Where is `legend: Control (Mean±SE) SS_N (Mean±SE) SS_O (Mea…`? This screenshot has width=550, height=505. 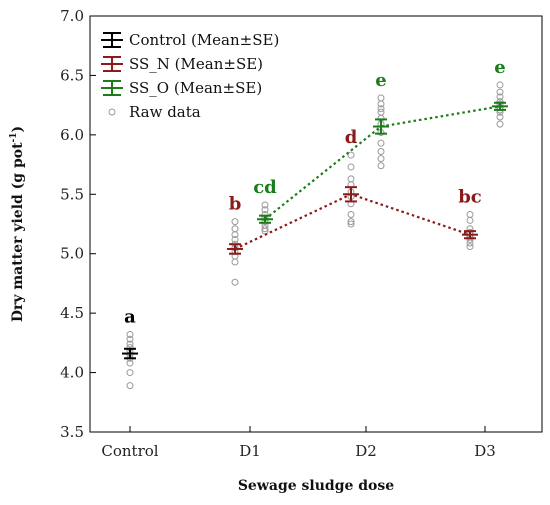
legend: Control (Mean±SE) SS_N (Mean±SE) SS_O (Mea… is located at coordinates (190, 76).